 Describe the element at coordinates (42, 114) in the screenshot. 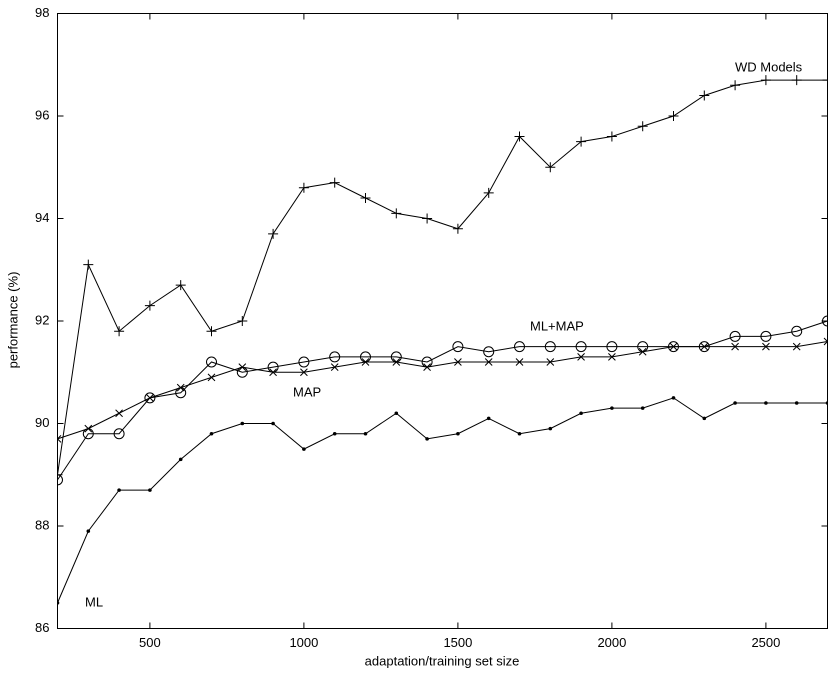

I see `y-tick-label: 96` at that location.